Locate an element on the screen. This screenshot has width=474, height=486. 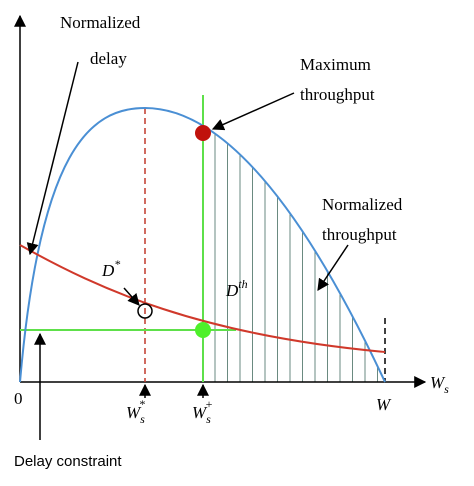
label: W is located at coordinates (384, 404).